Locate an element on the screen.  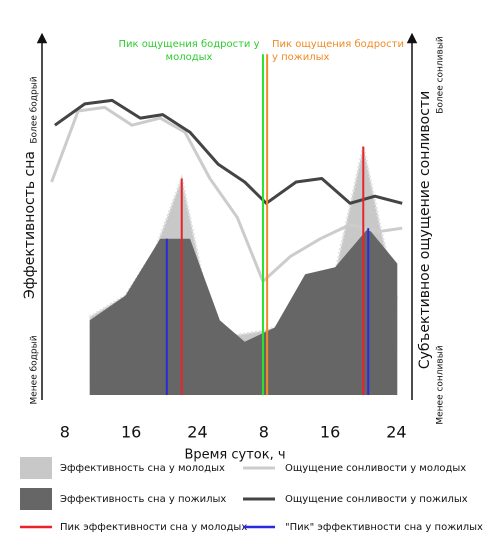
annotation: Пик ощущения бодрости у молодых is located at coordinates (189, 51).